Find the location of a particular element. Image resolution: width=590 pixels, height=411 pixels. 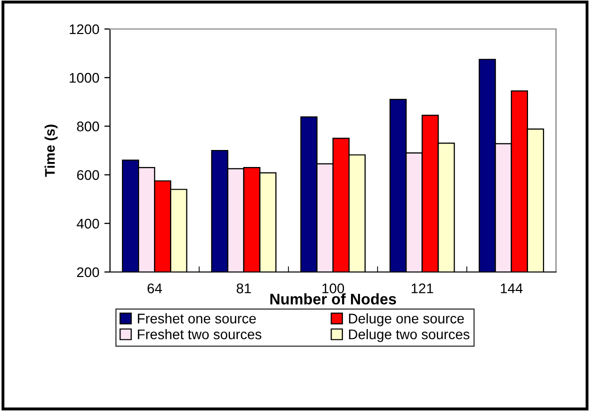

x-tick-label: 100 is located at coordinates (333, 288).